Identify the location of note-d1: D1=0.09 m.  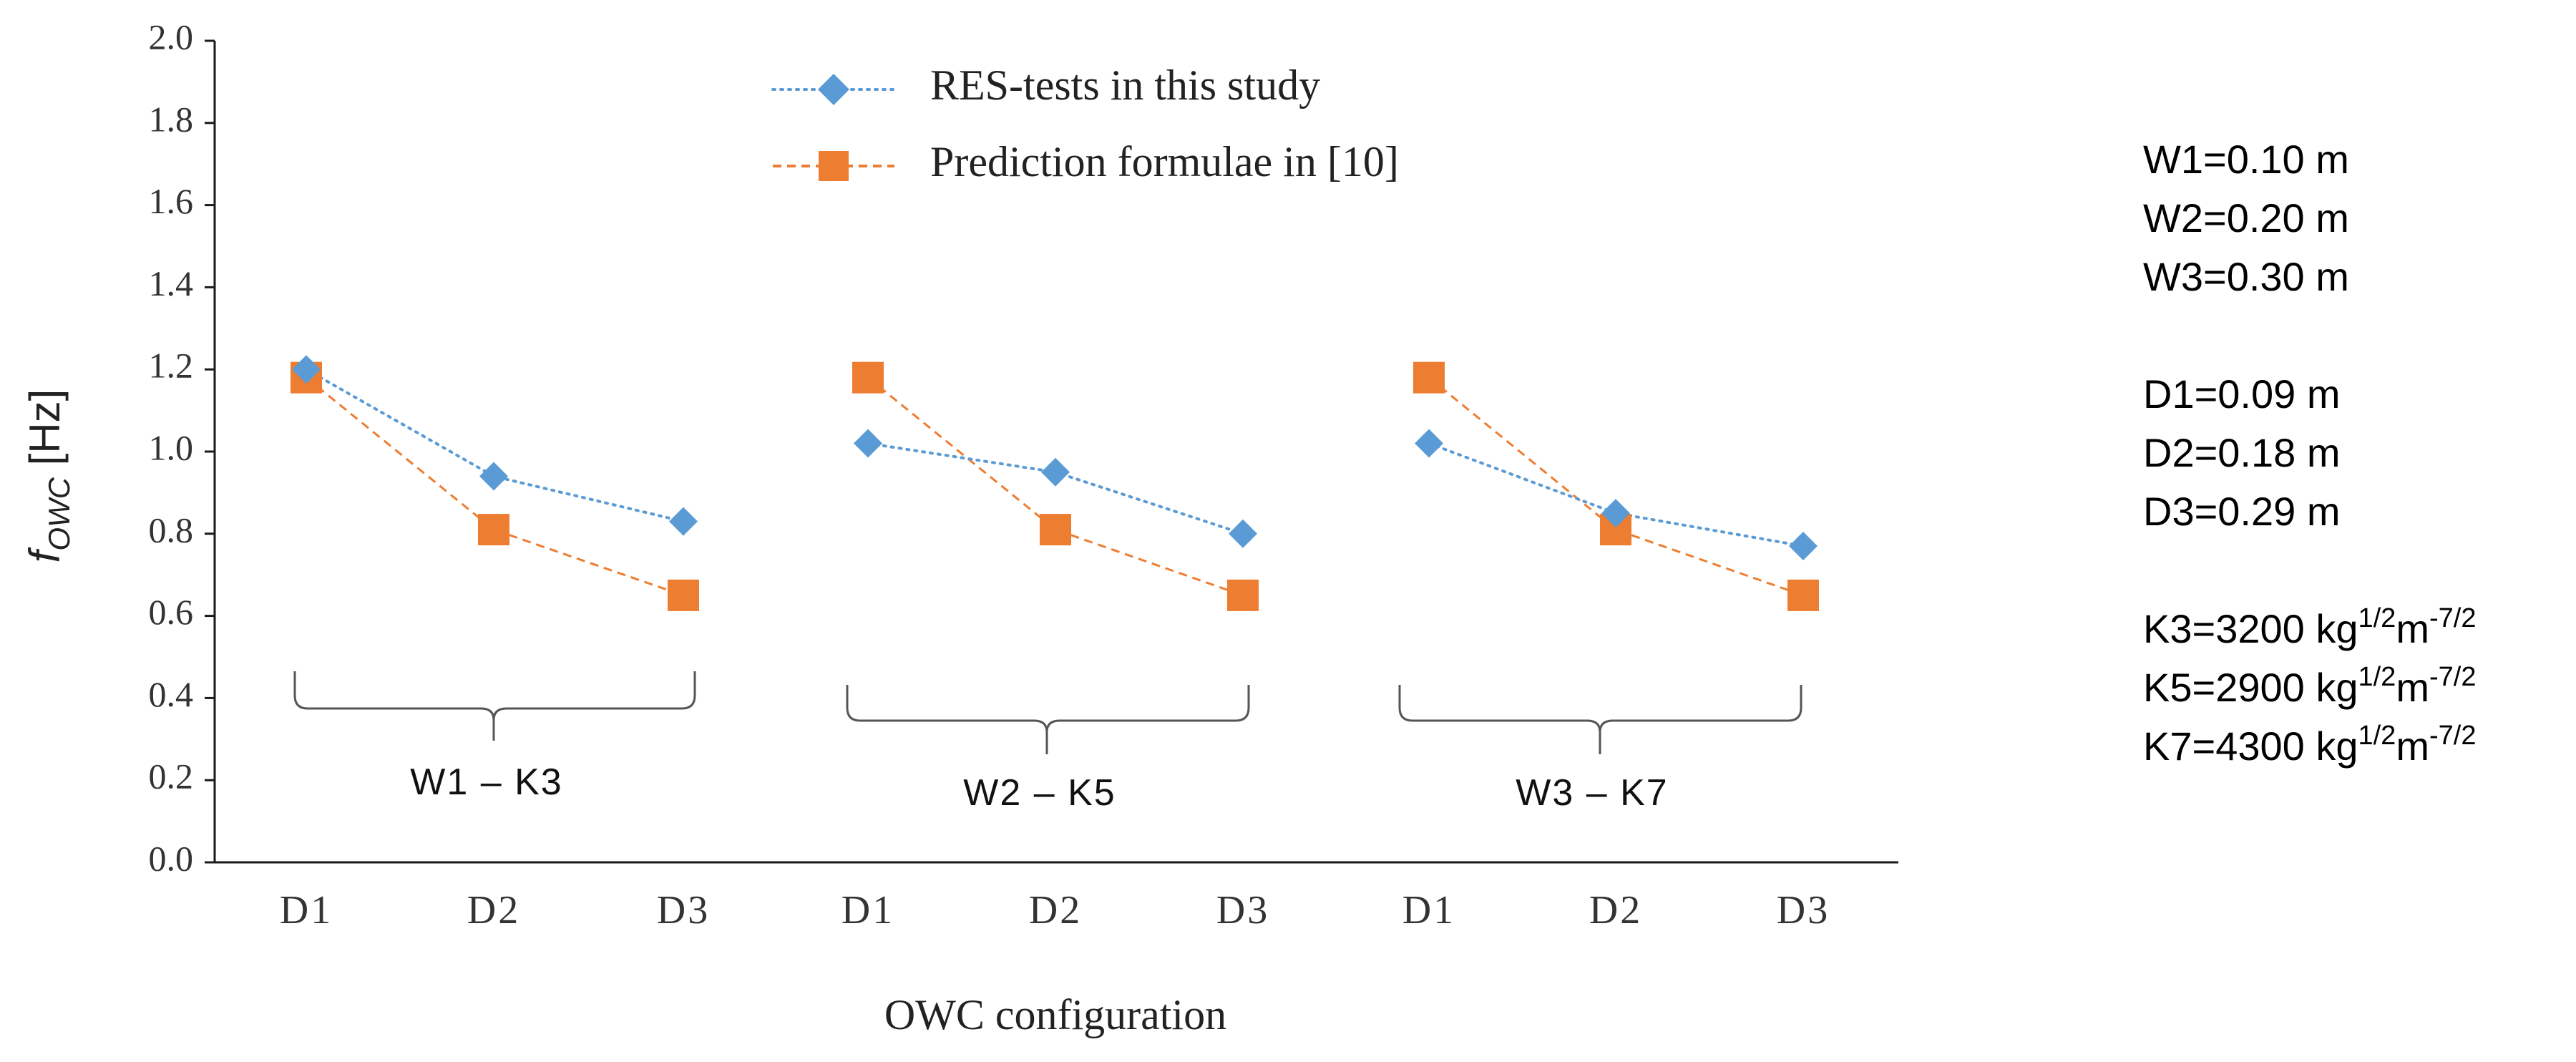
(2242, 393).